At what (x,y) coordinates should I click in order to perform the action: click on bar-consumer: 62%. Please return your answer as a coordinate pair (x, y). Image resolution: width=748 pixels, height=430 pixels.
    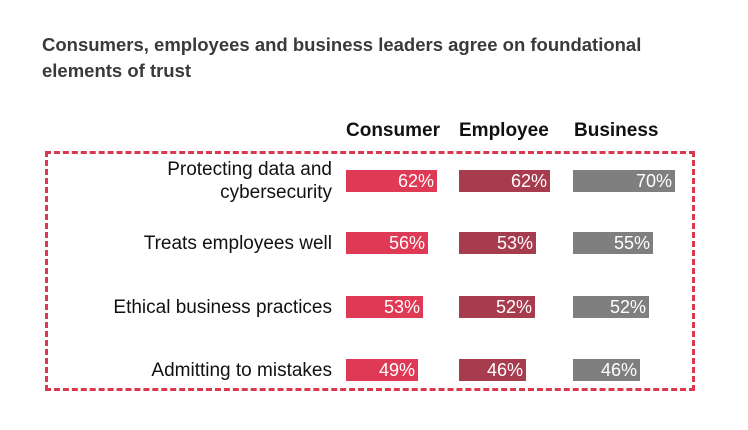
    Looking at the image, I should click on (391, 181).